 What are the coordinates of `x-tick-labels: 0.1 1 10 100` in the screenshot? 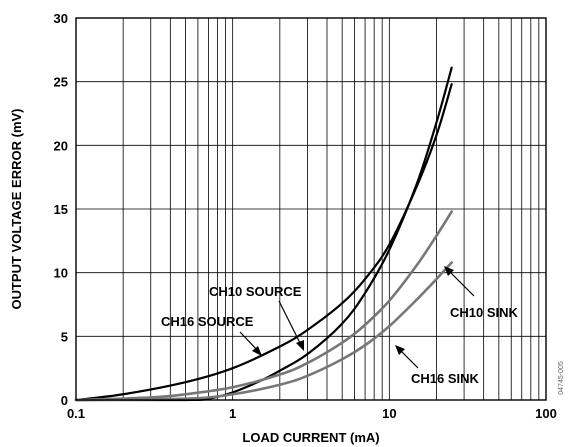 It's located at (312, 413).